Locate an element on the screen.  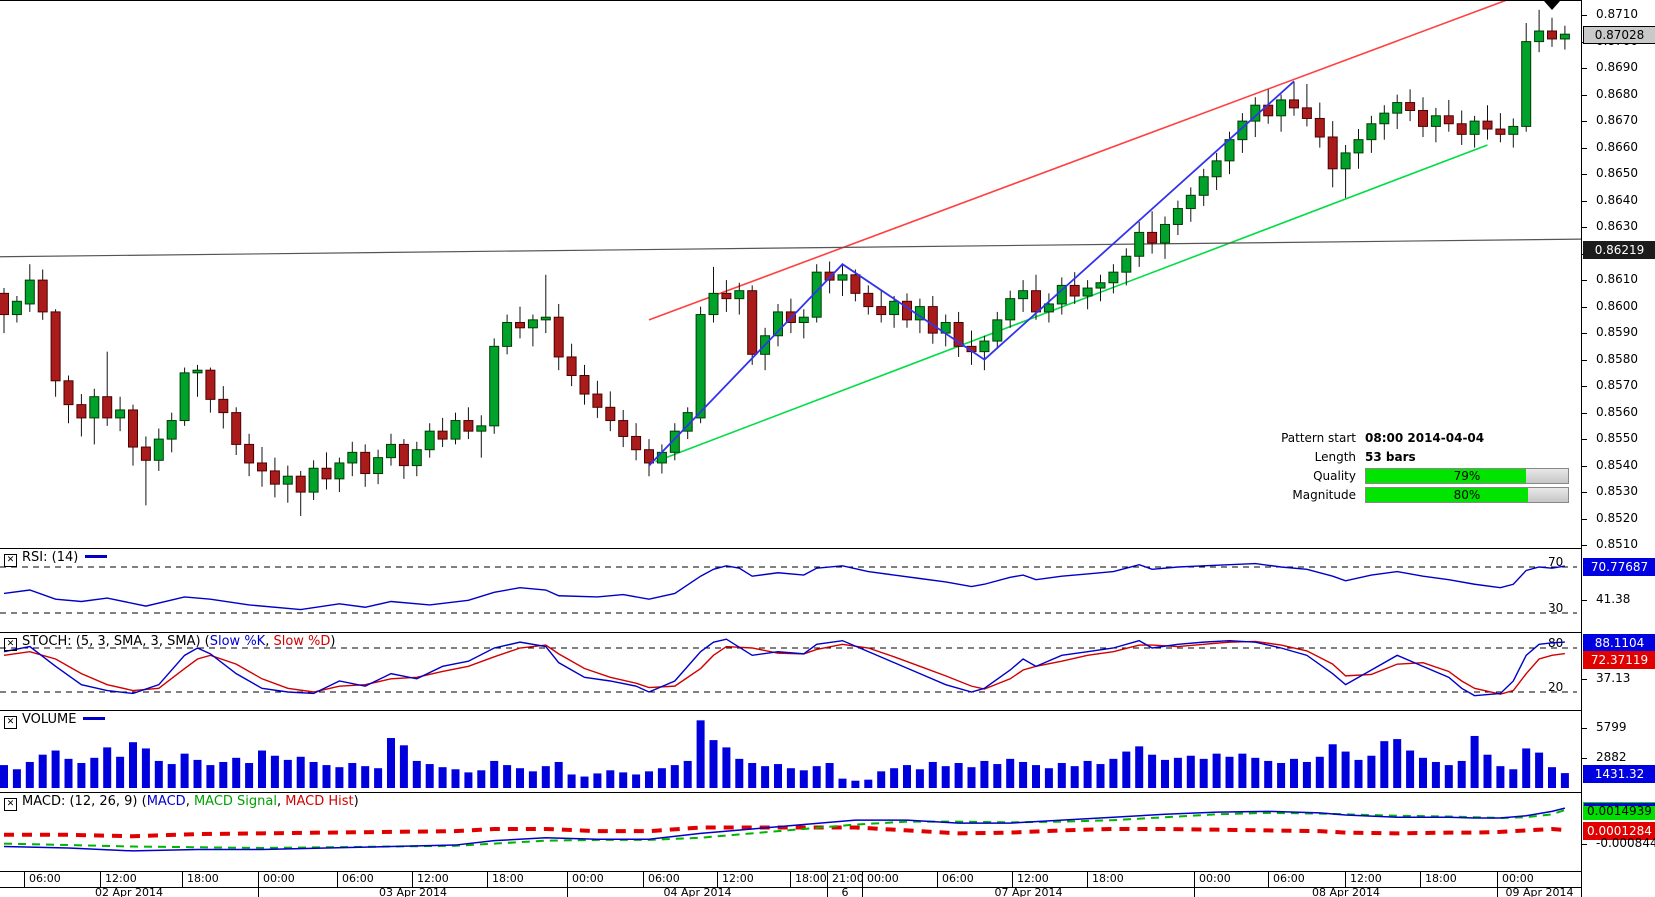
axis-value-label: 0.8600 is located at coordinates (1617, 305).